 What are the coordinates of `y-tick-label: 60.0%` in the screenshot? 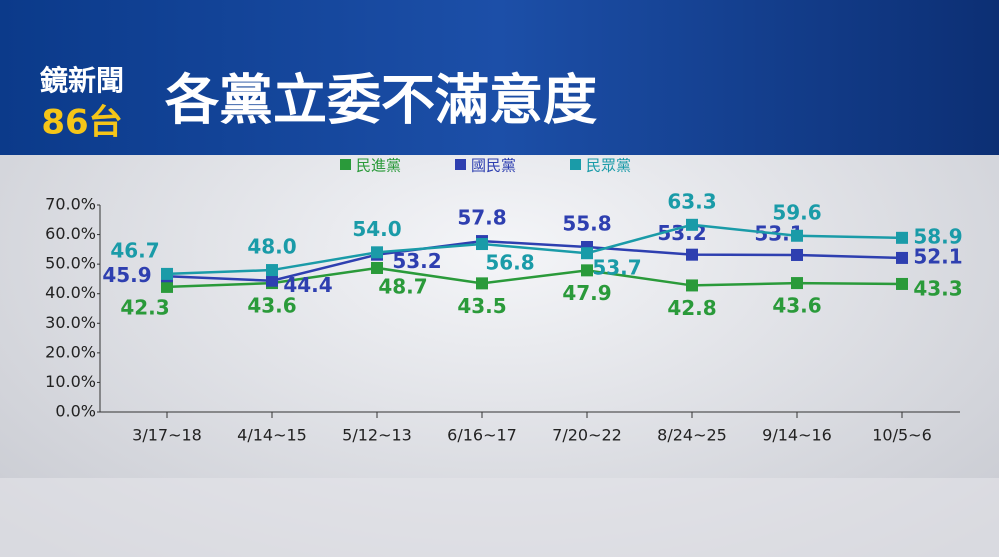 It's located at (70, 233).